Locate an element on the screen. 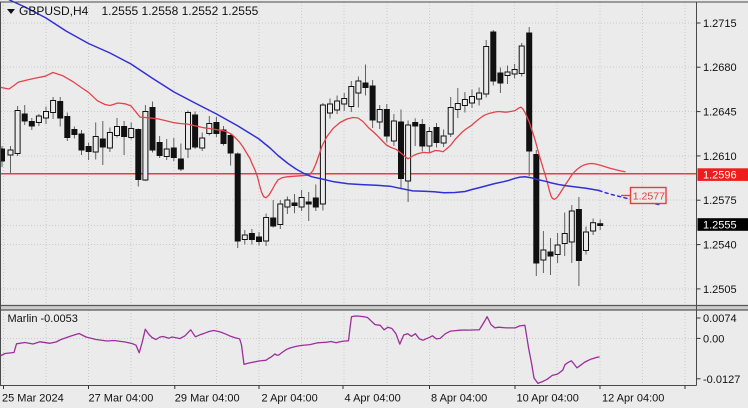 Image resolution: width=748 pixels, height=408 pixels. svg-text: 1.2505 is located at coordinates (720, 290).